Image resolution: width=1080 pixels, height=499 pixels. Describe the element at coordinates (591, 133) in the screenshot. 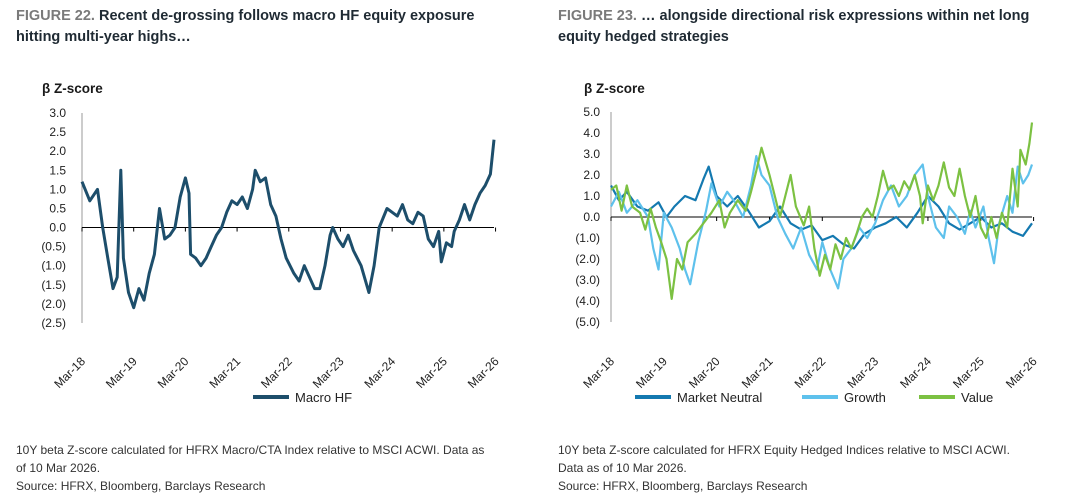

I see `y-tick-label: 4.0` at that location.